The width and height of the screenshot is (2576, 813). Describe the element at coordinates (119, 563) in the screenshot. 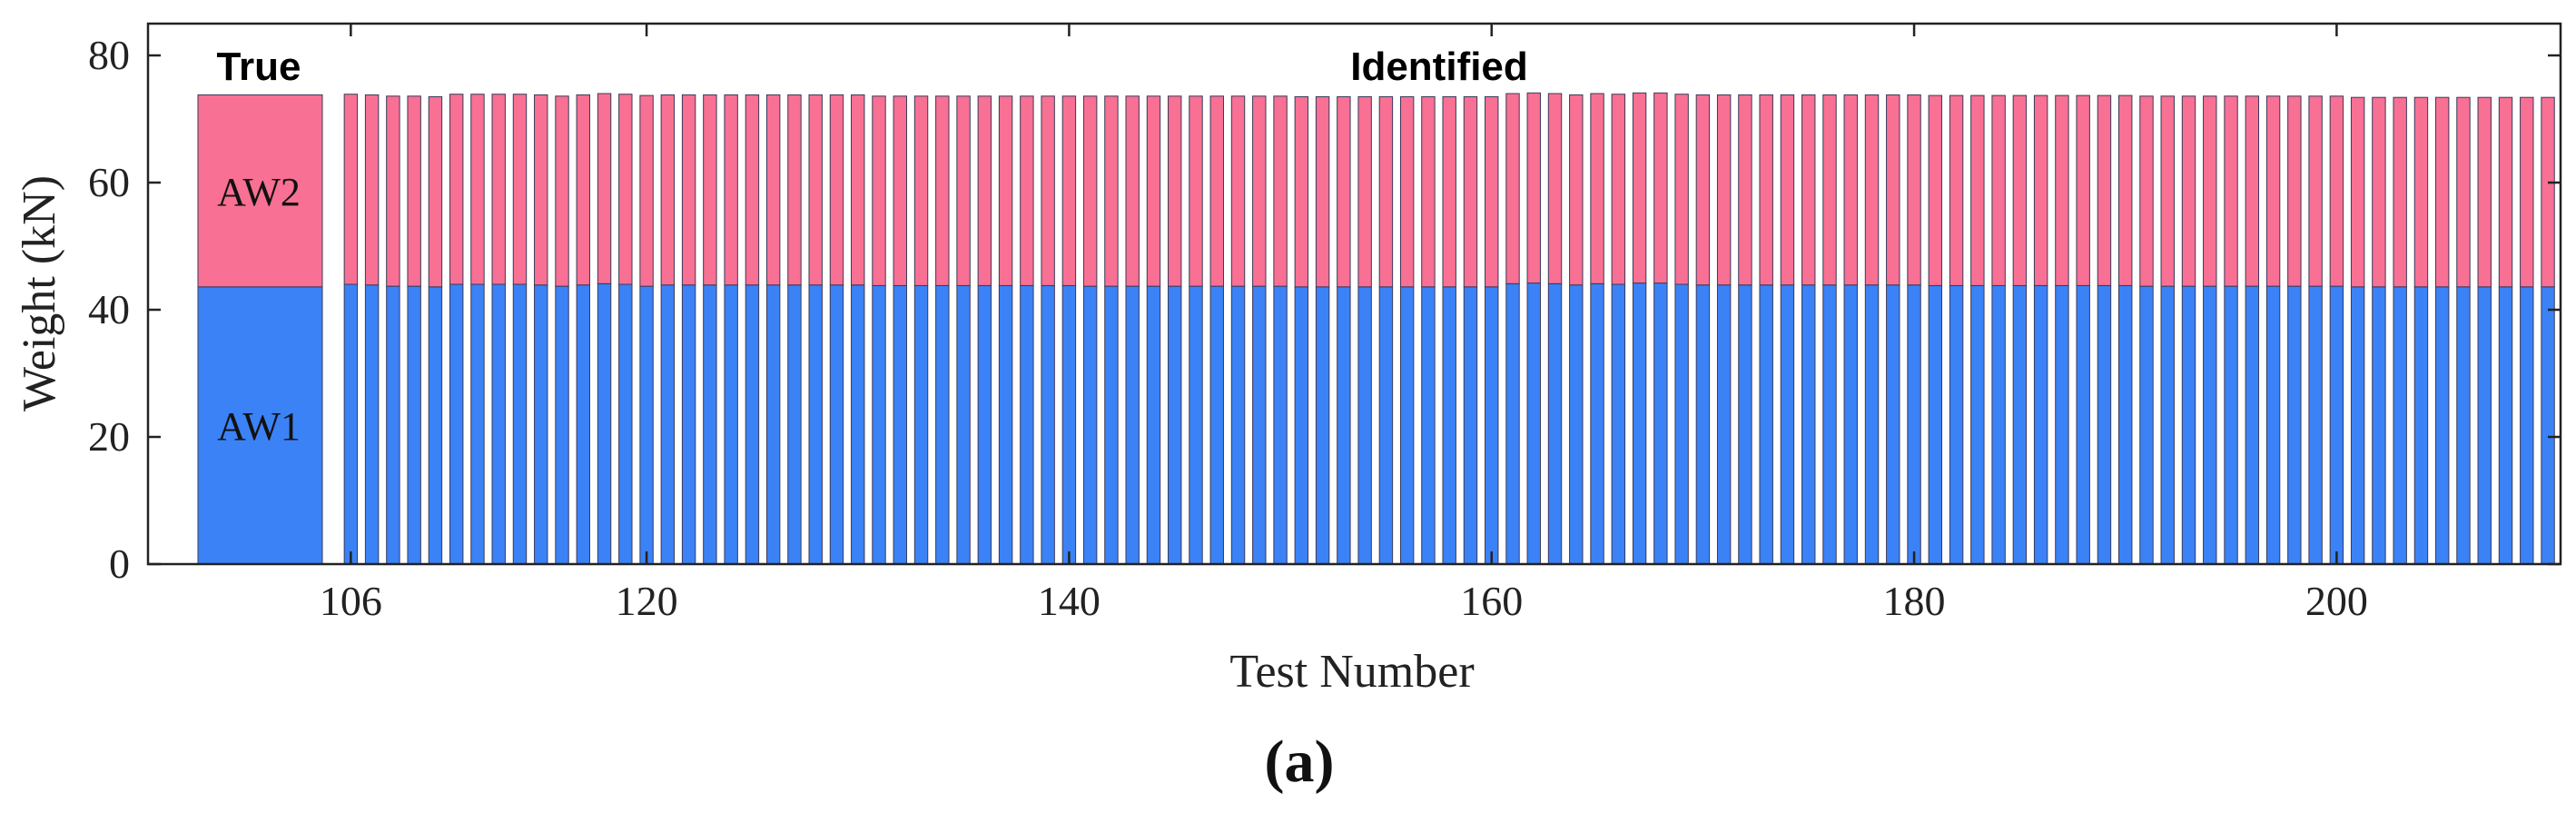

I see `y-tick-label: 0` at that location.